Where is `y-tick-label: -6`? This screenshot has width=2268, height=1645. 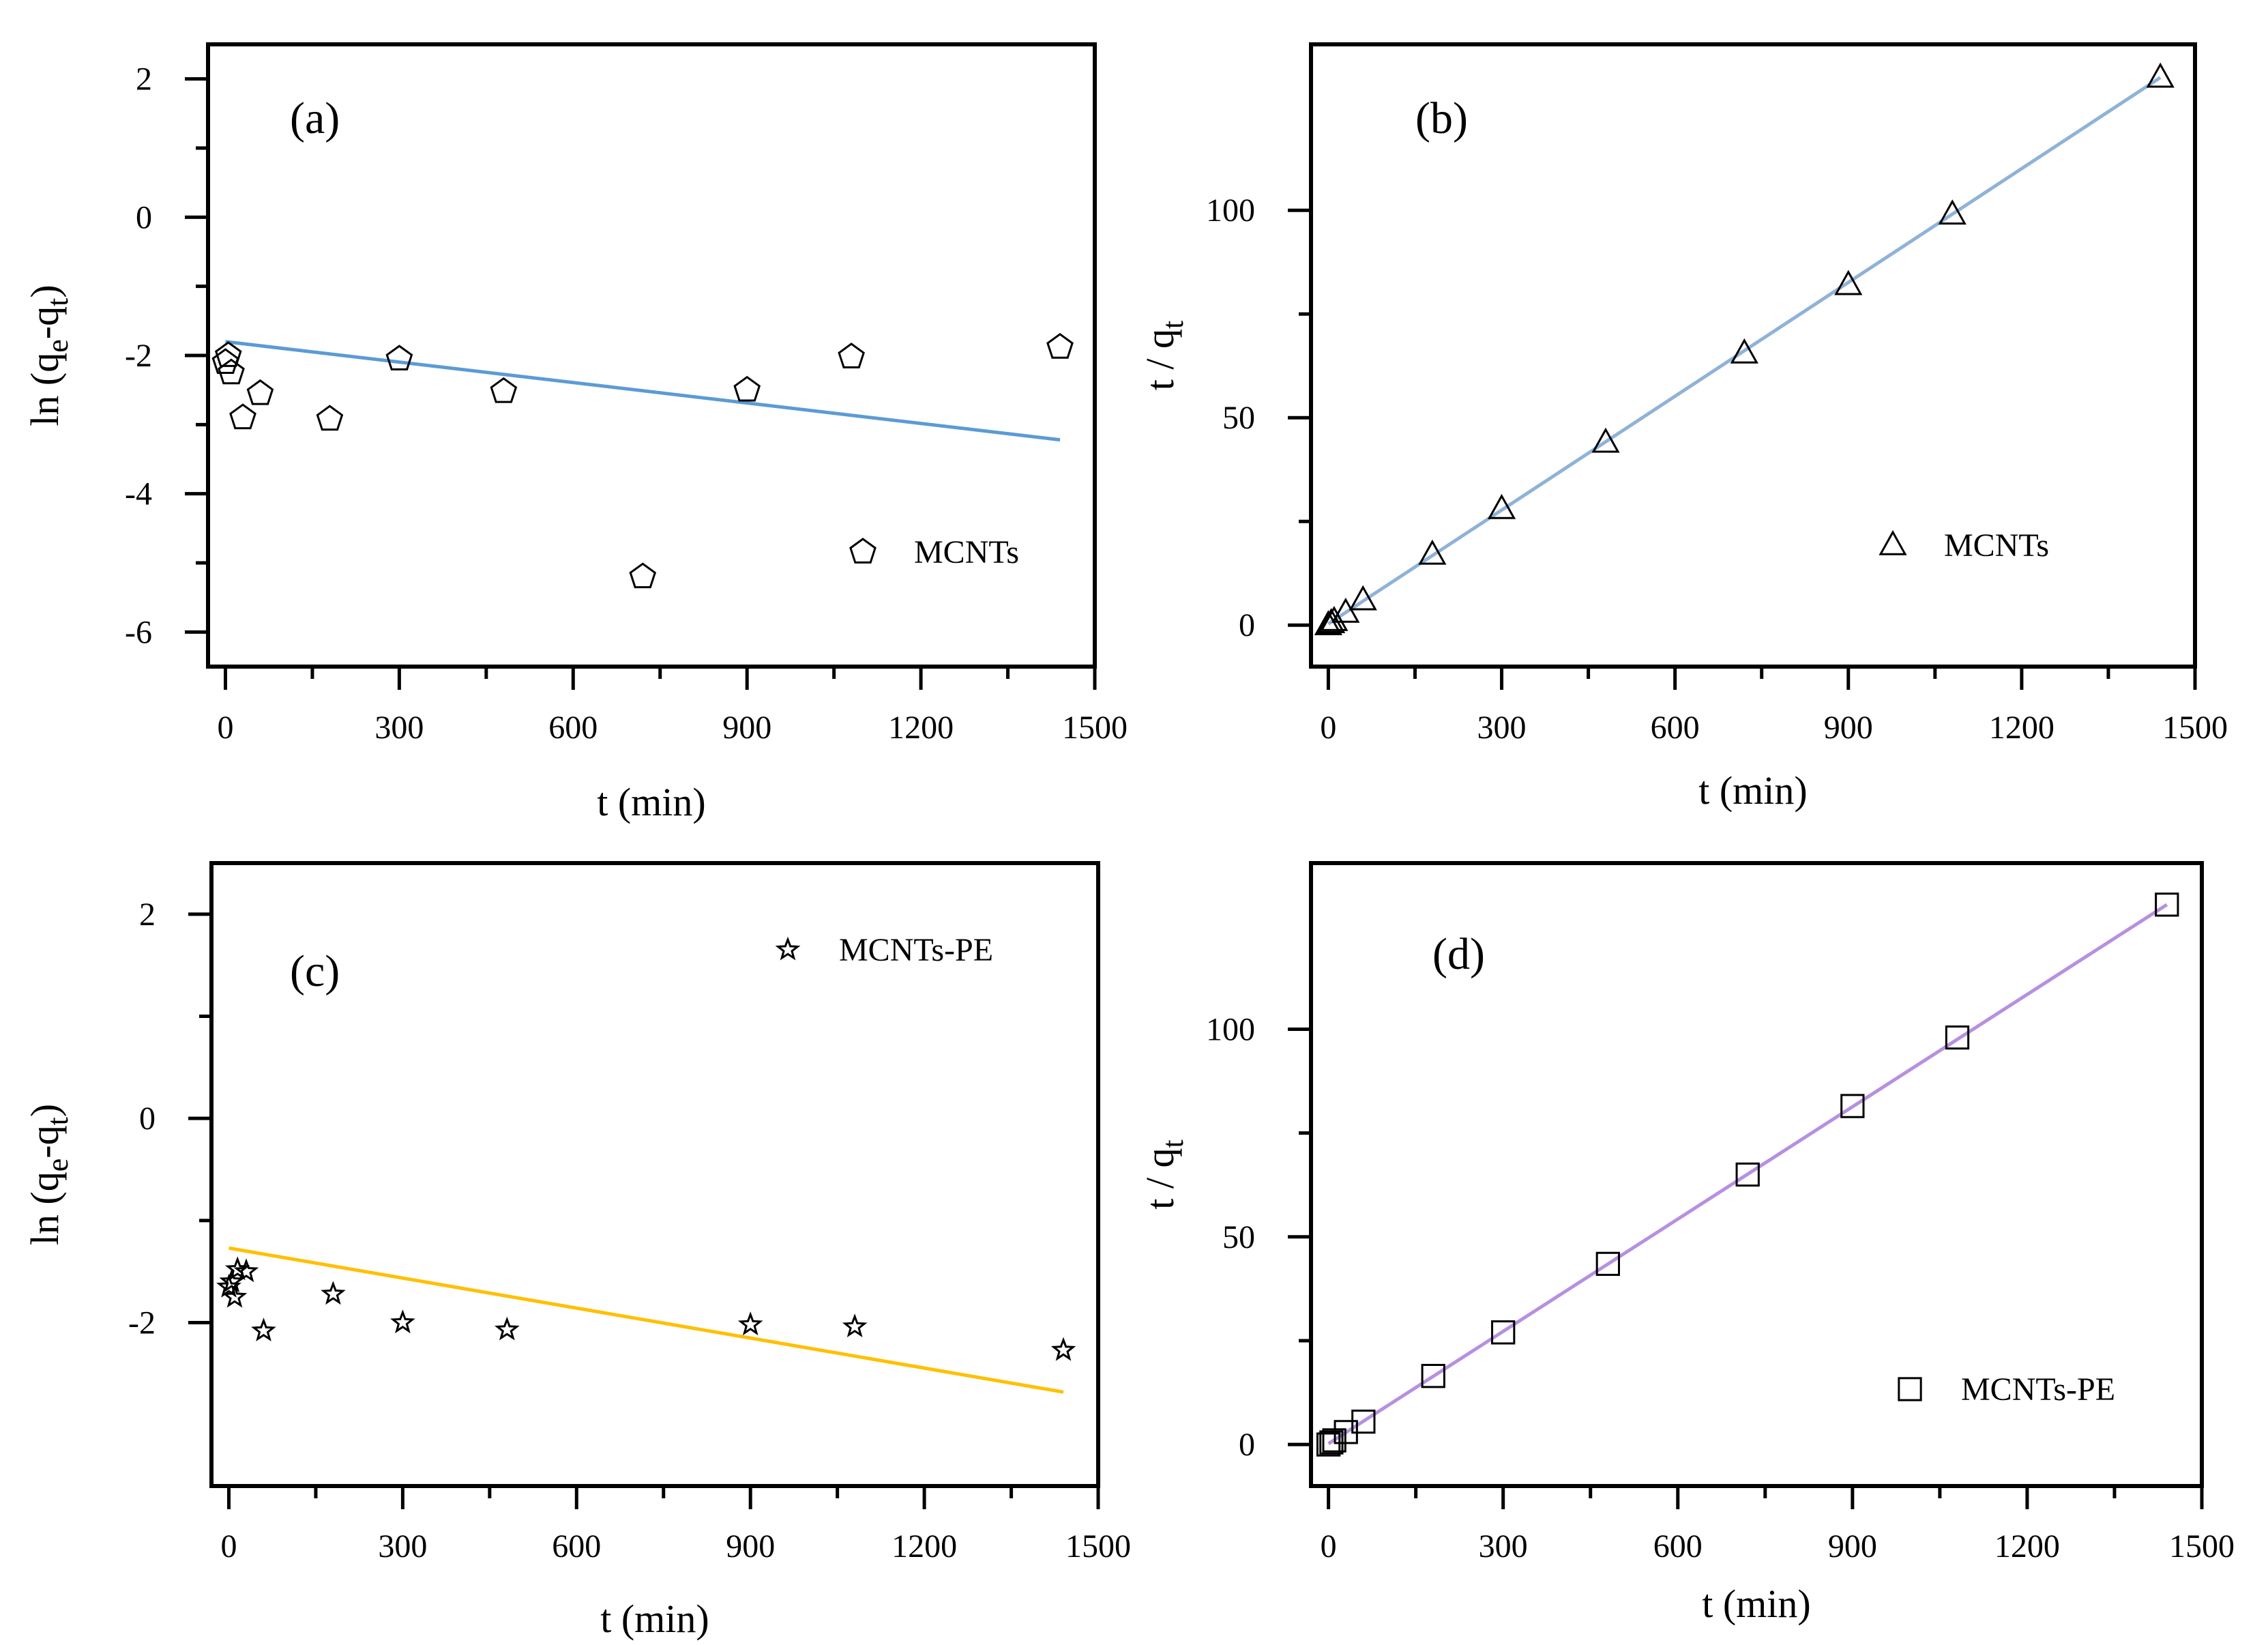
y-tick-label: -6 is located at coordinates (139, 632).